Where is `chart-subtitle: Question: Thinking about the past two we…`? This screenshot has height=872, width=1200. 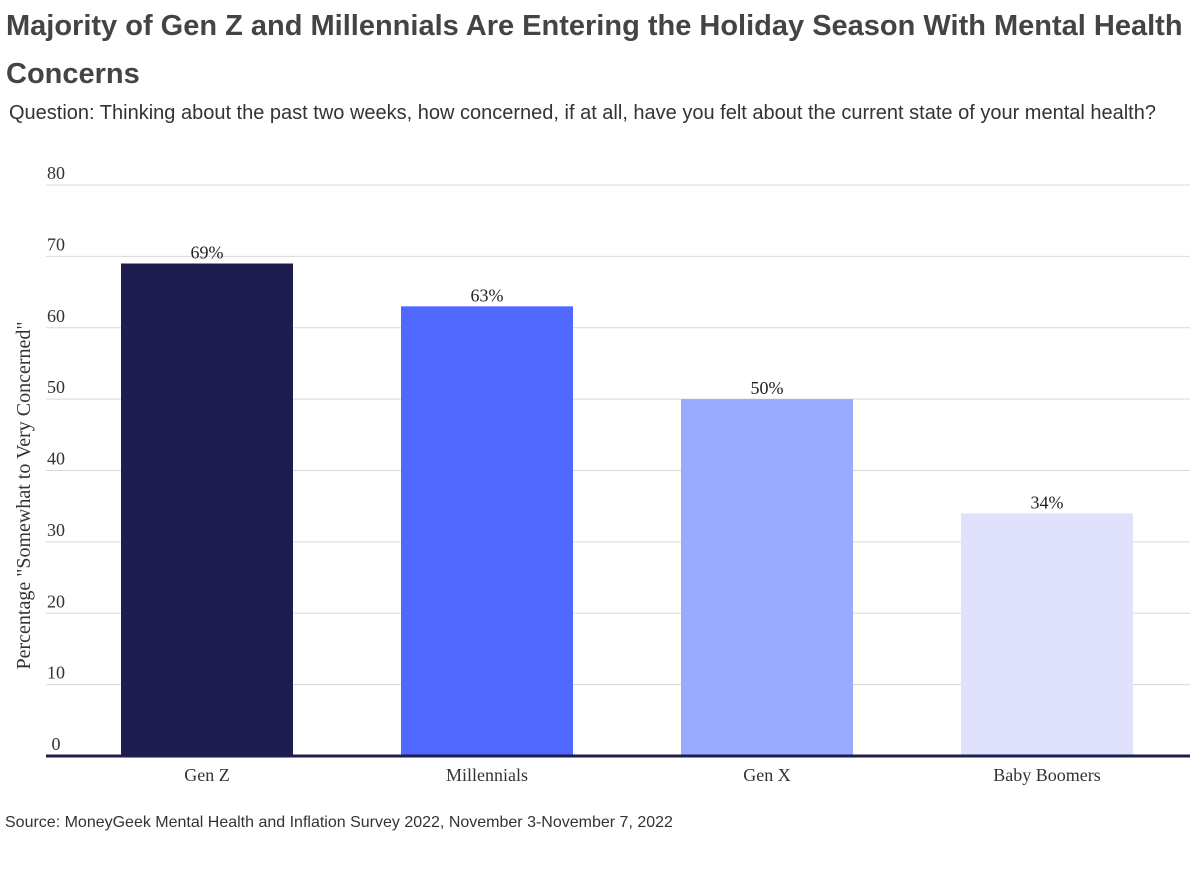
chart-subtitle: Question: Thinking about the past two we… is located at coordinates (582, 113).